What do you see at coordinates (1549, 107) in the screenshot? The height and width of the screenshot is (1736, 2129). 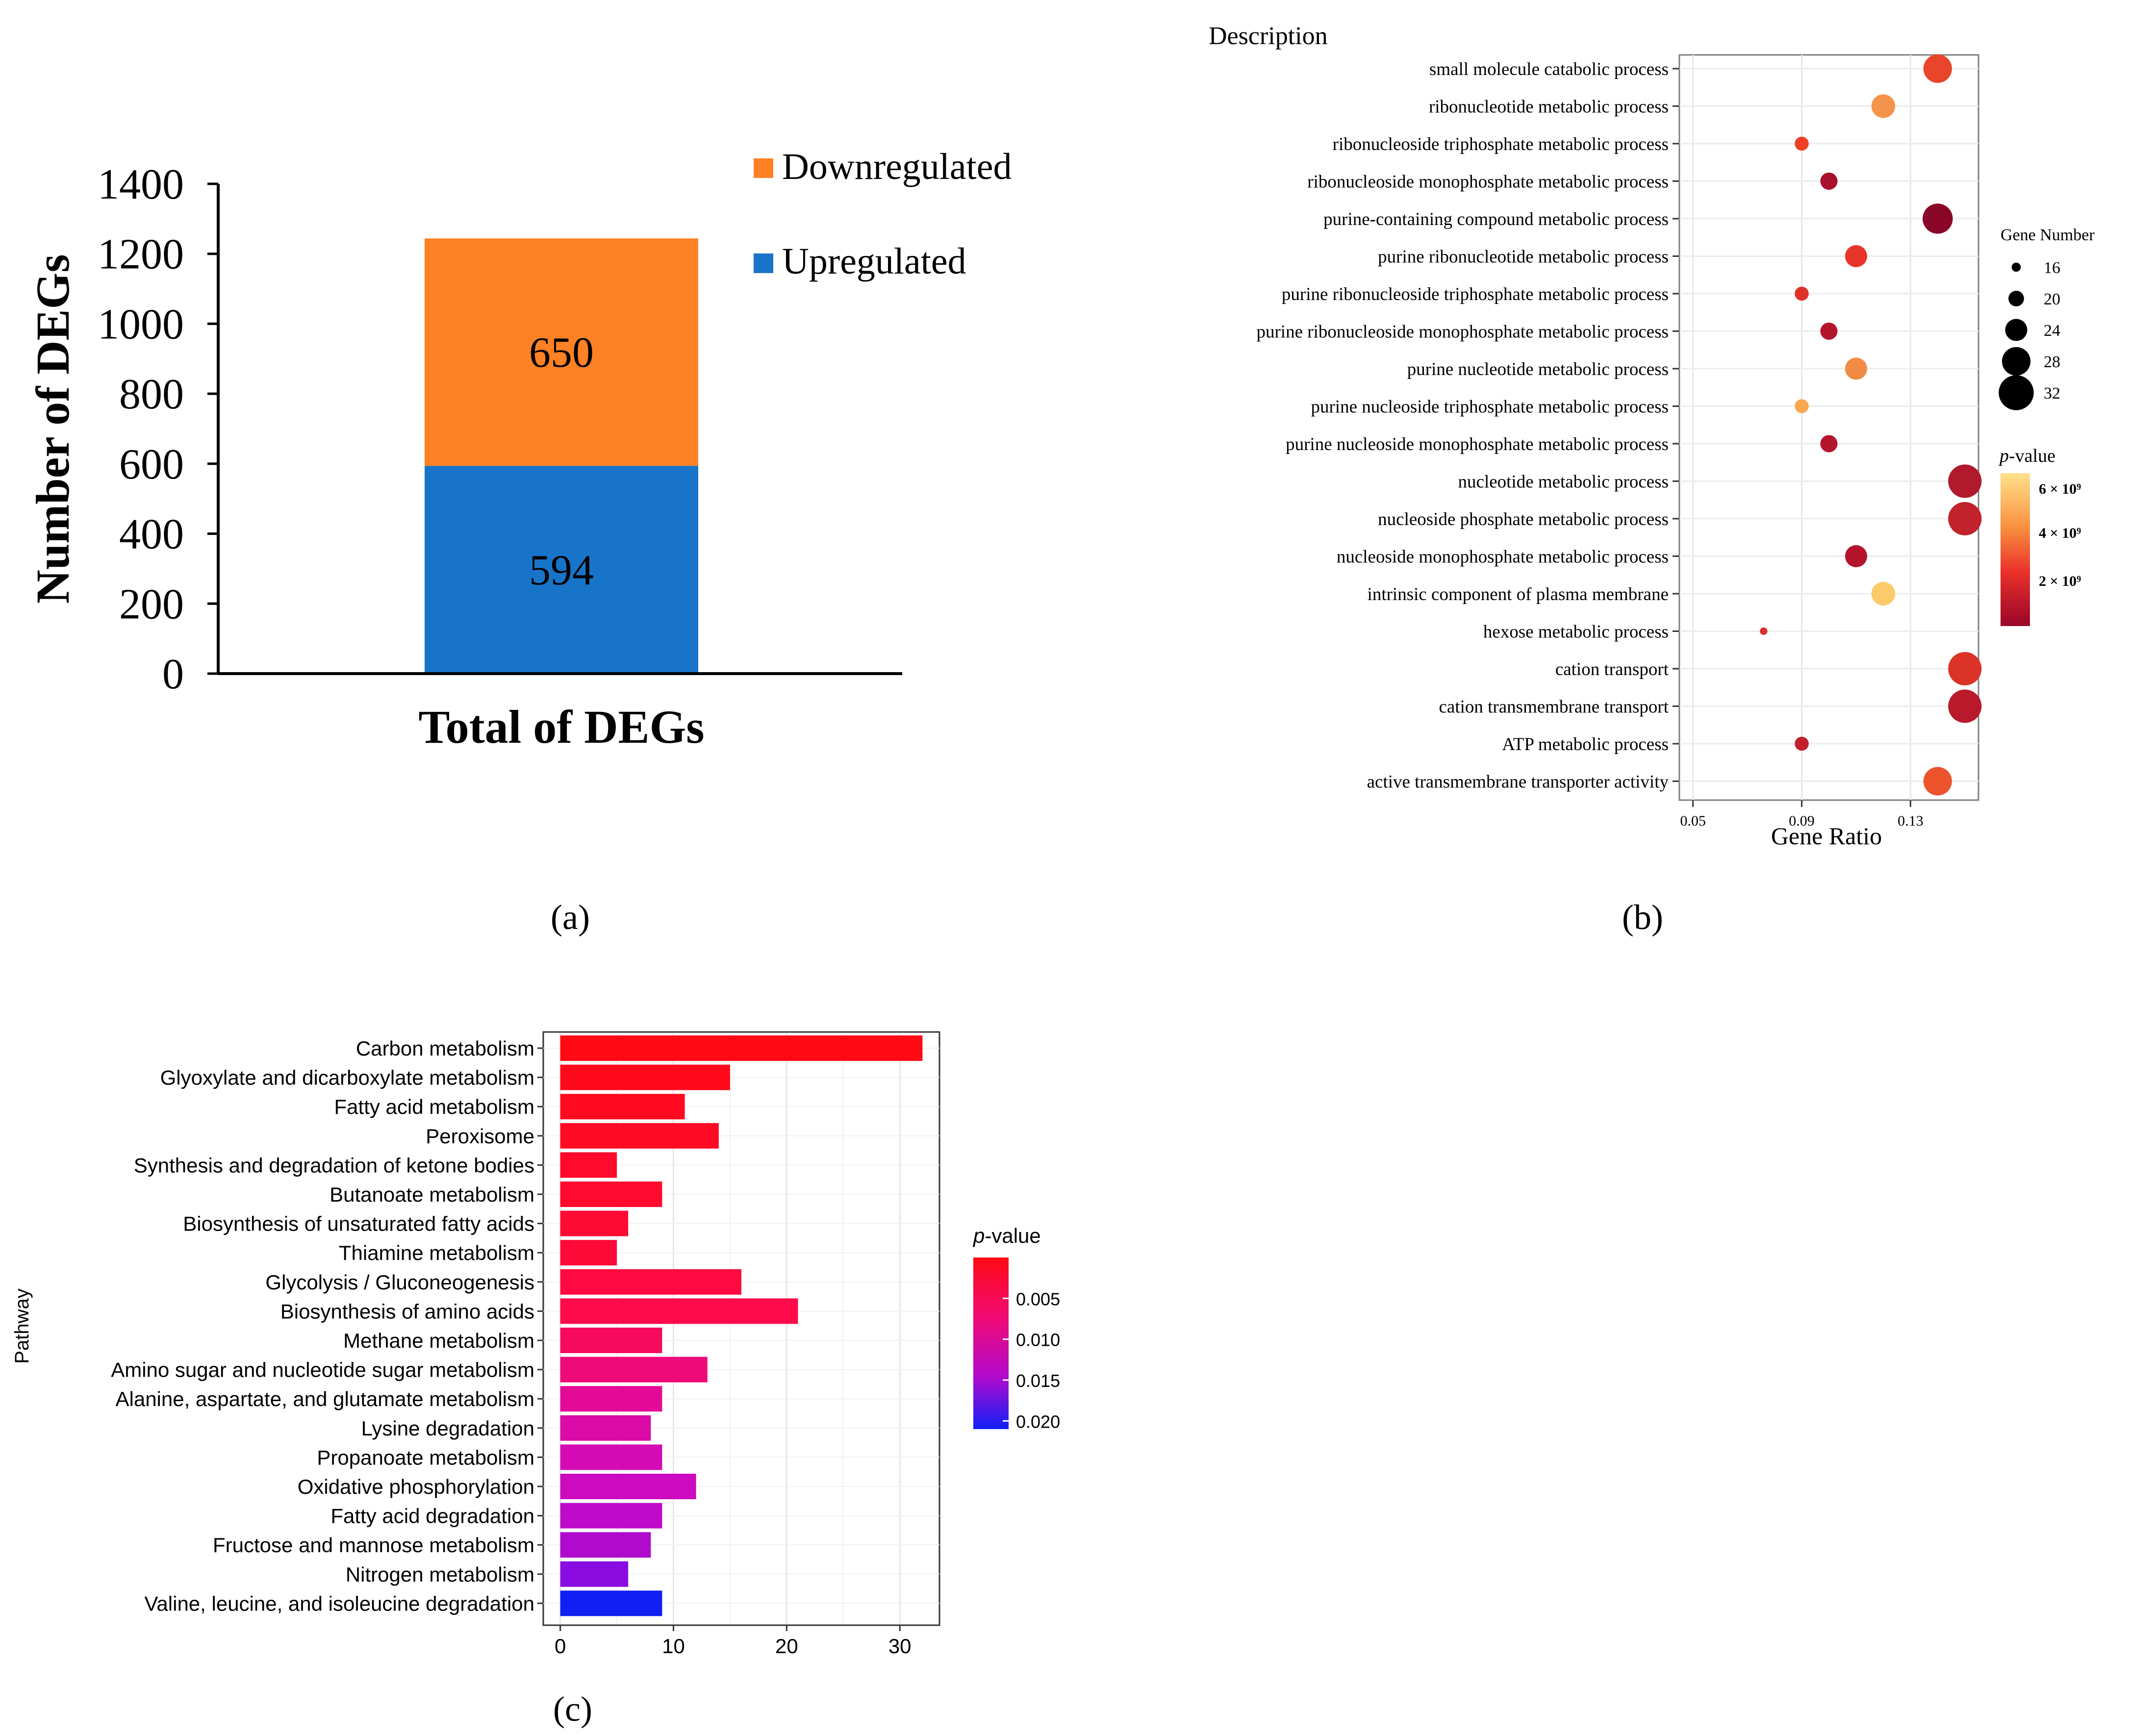 I see `term-label: ribonucleotide metabolic process` at bounding box center [1549, 107].